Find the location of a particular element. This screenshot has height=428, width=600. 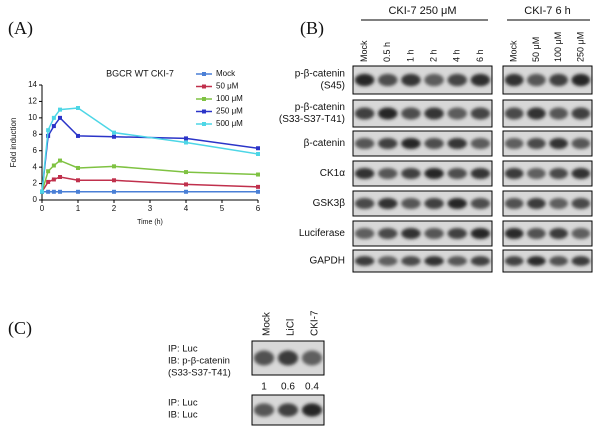

lane-label: CKI-7 is located at coordinates (315, 323).